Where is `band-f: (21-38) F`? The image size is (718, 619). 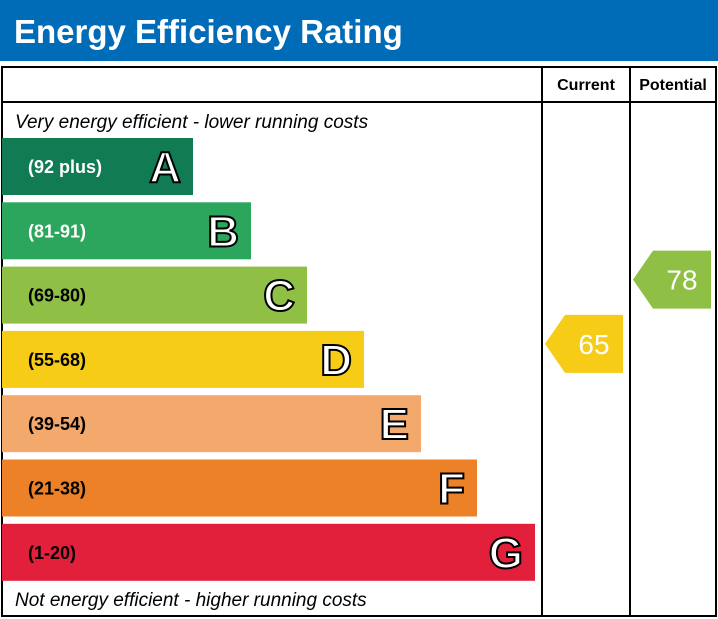
band-f: (21-38) F is located at coordinates (239, 488).